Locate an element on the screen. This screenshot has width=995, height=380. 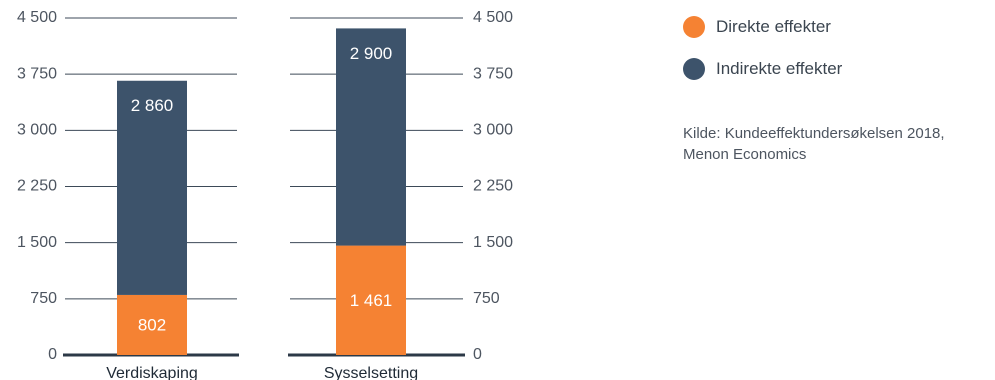
bar-verdiskaping-direkte is located at coordinates (152, 324).